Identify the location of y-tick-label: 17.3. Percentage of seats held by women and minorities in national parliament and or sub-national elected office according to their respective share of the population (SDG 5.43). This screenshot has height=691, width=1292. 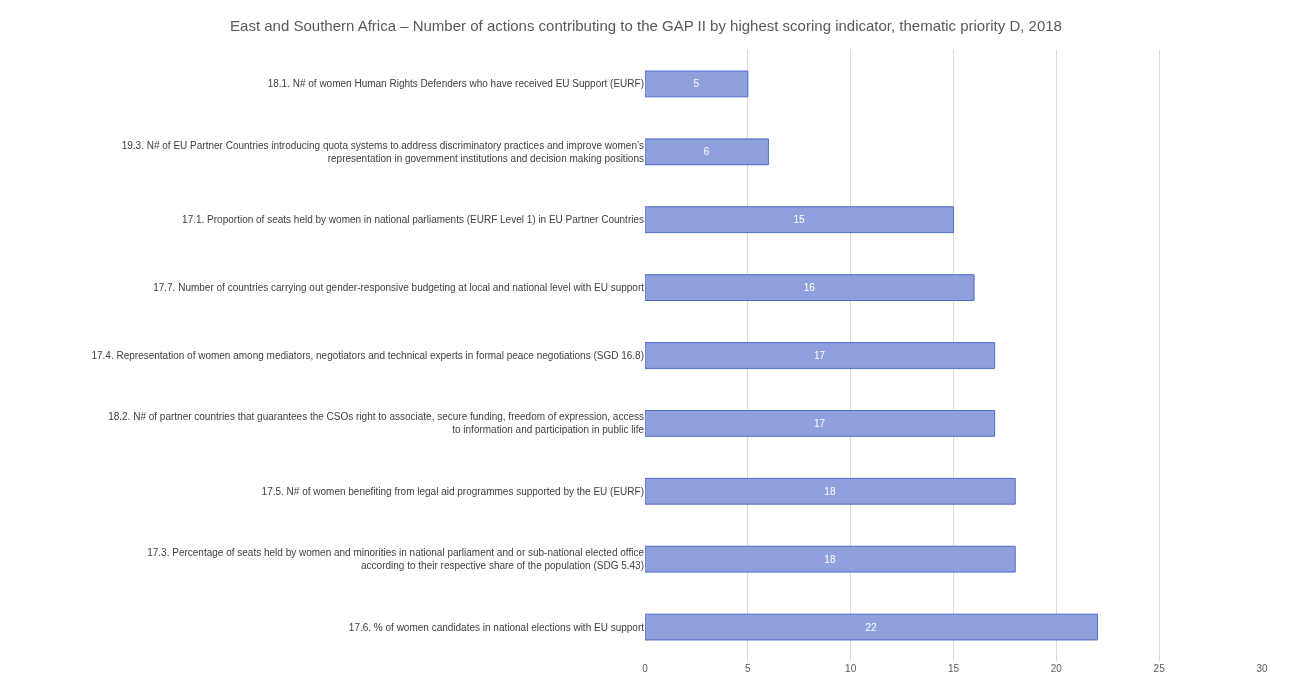
(396, 559).